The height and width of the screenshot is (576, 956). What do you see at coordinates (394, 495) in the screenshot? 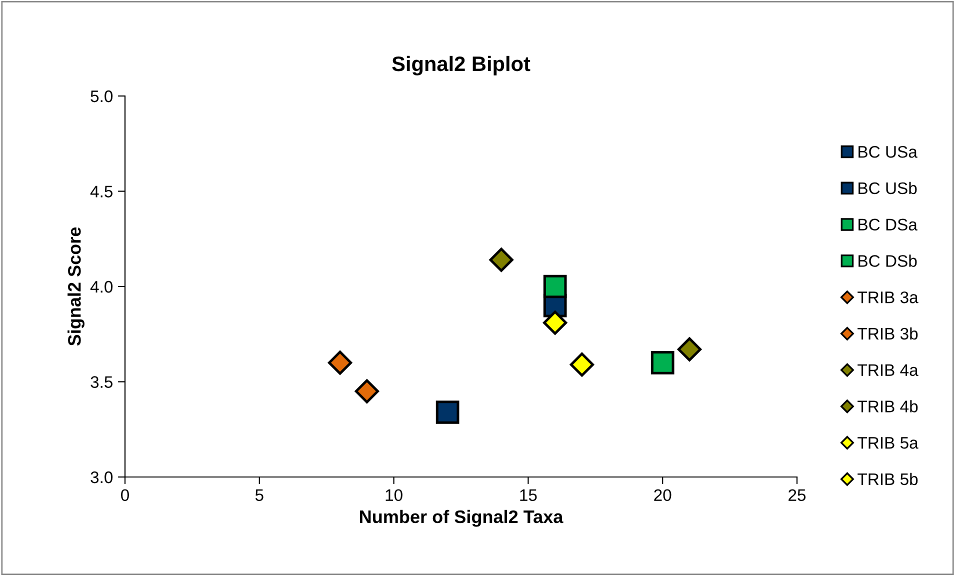
I see `x-tick-label: 10` at bounding box center [394, 495].